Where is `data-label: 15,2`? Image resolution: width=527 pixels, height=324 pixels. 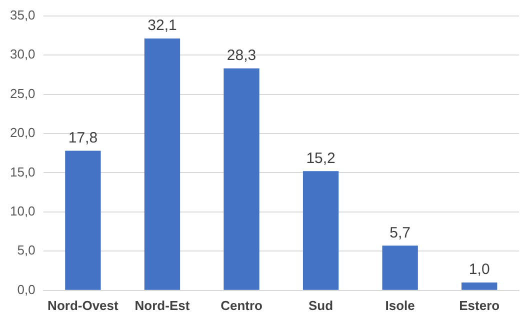
data-label: 15,2 is located at coordinates (321, 158).